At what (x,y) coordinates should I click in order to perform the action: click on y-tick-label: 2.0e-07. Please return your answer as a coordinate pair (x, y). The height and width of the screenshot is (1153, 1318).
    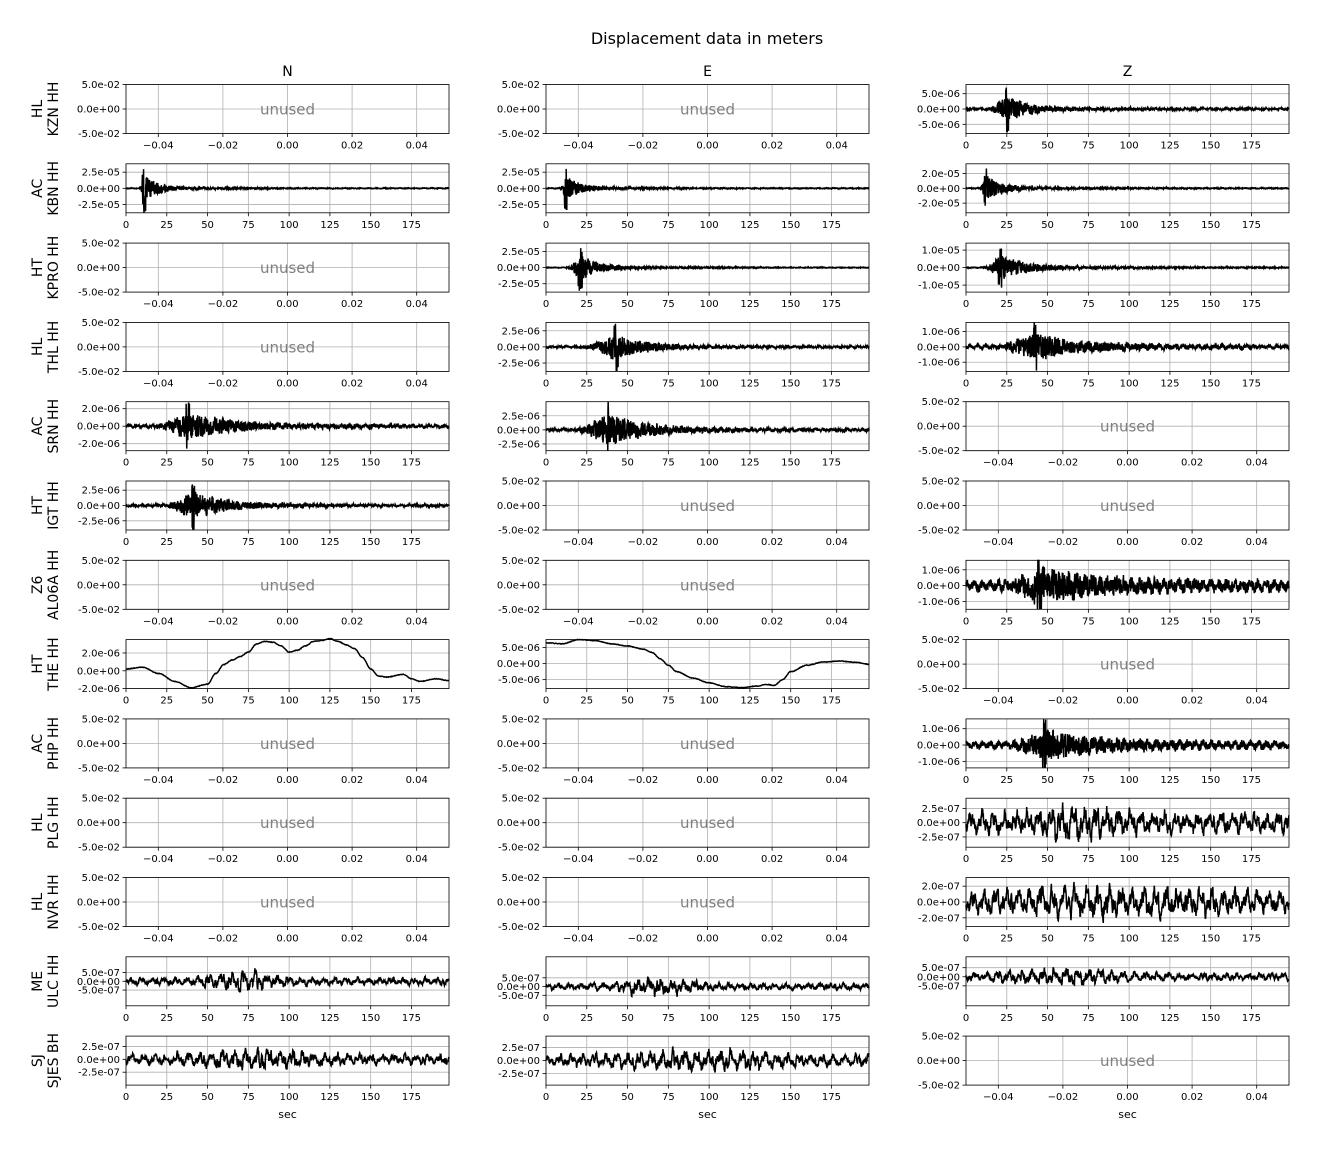
    Looking at the image, I should click on (941, 887).